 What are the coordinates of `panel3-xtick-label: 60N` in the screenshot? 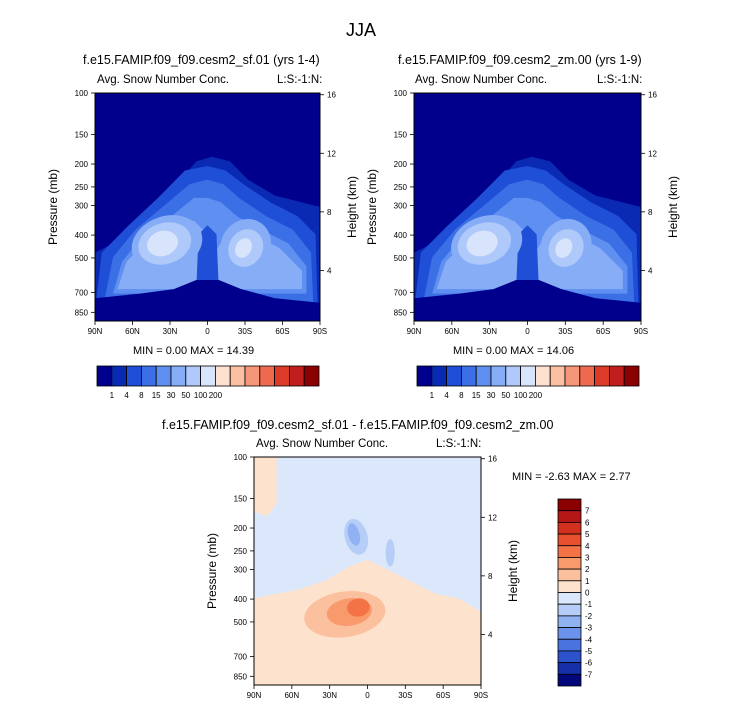 It's located at (291, 695).